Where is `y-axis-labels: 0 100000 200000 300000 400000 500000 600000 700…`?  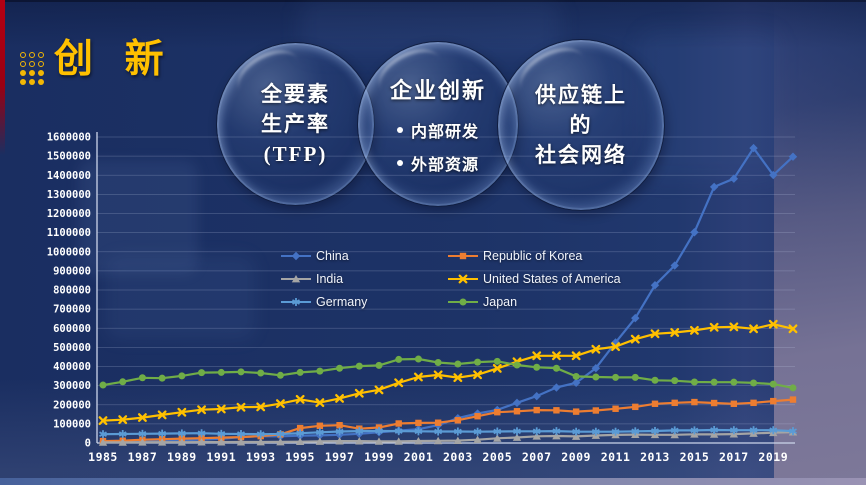
y-axis-labels: 0 100000 200000 300000 400000 500000 600000 700… is located at coordinates (69, 291).